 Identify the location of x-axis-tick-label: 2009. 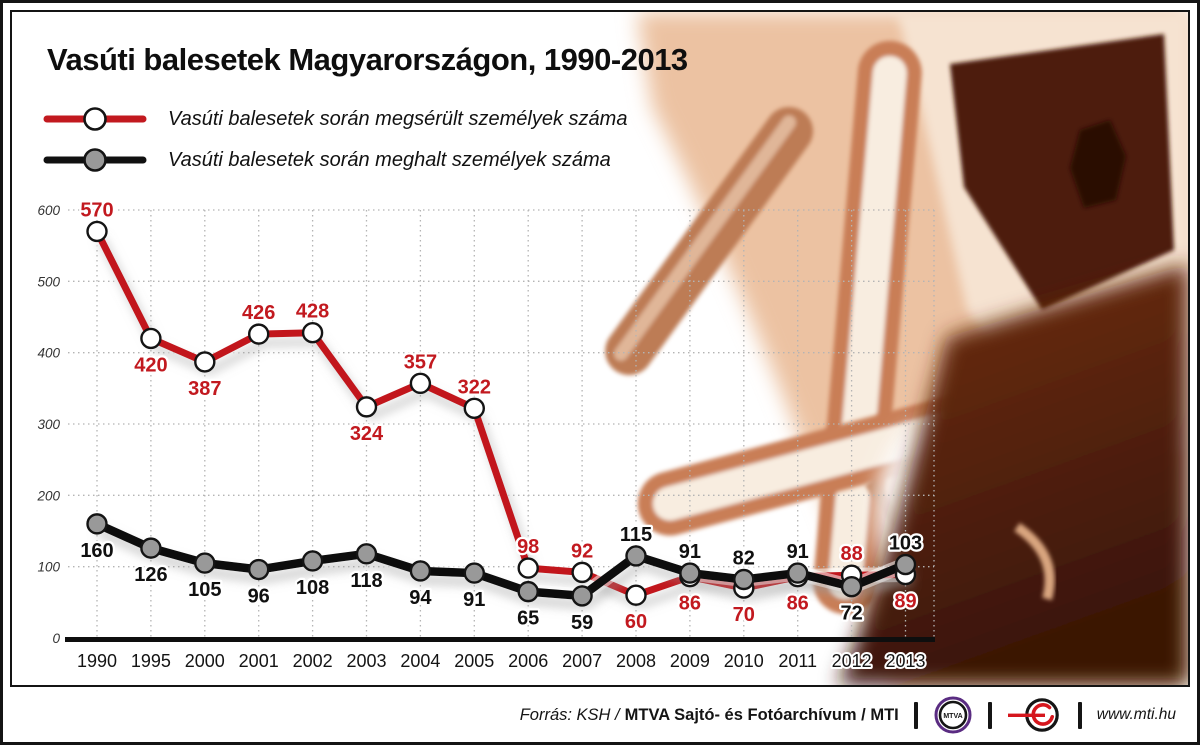
(690, 661).